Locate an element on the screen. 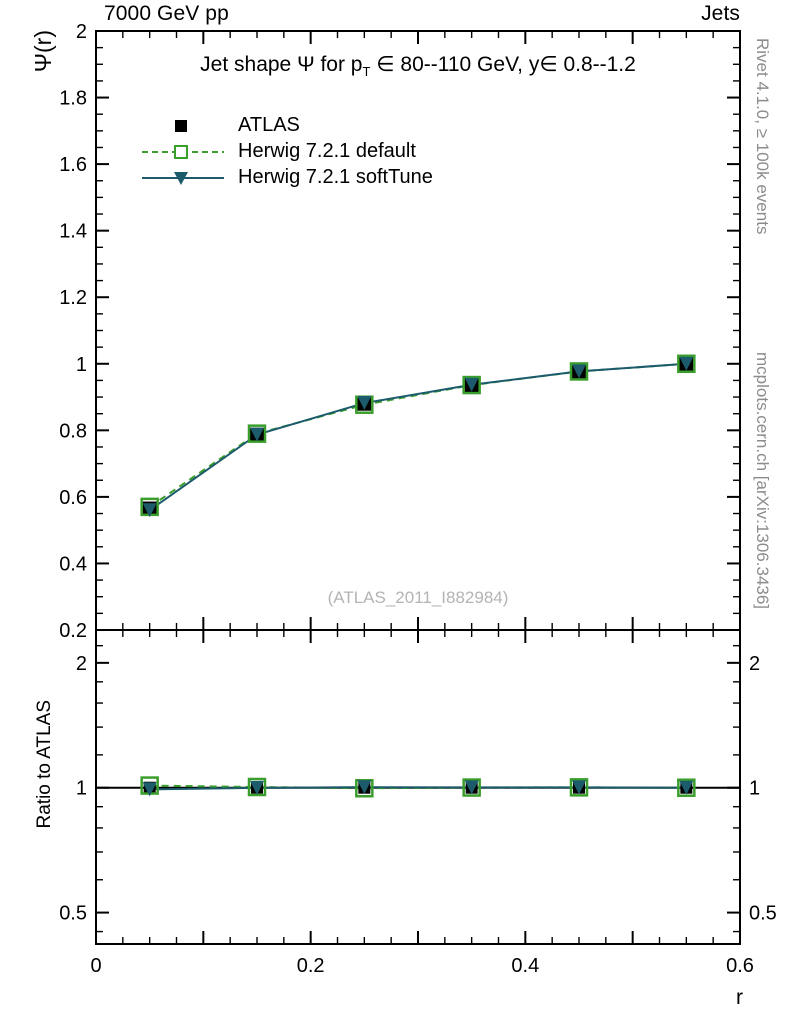 The width and height of the screenshot is (786, 1024). x-tick-label: 0.2 is located at coordinates (311, 966).